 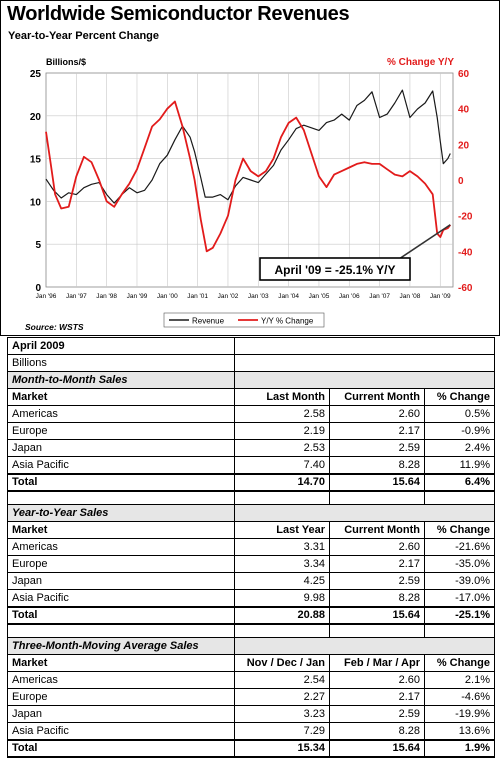 I want to click on annotation-pointer, so click(x=424, y=242).